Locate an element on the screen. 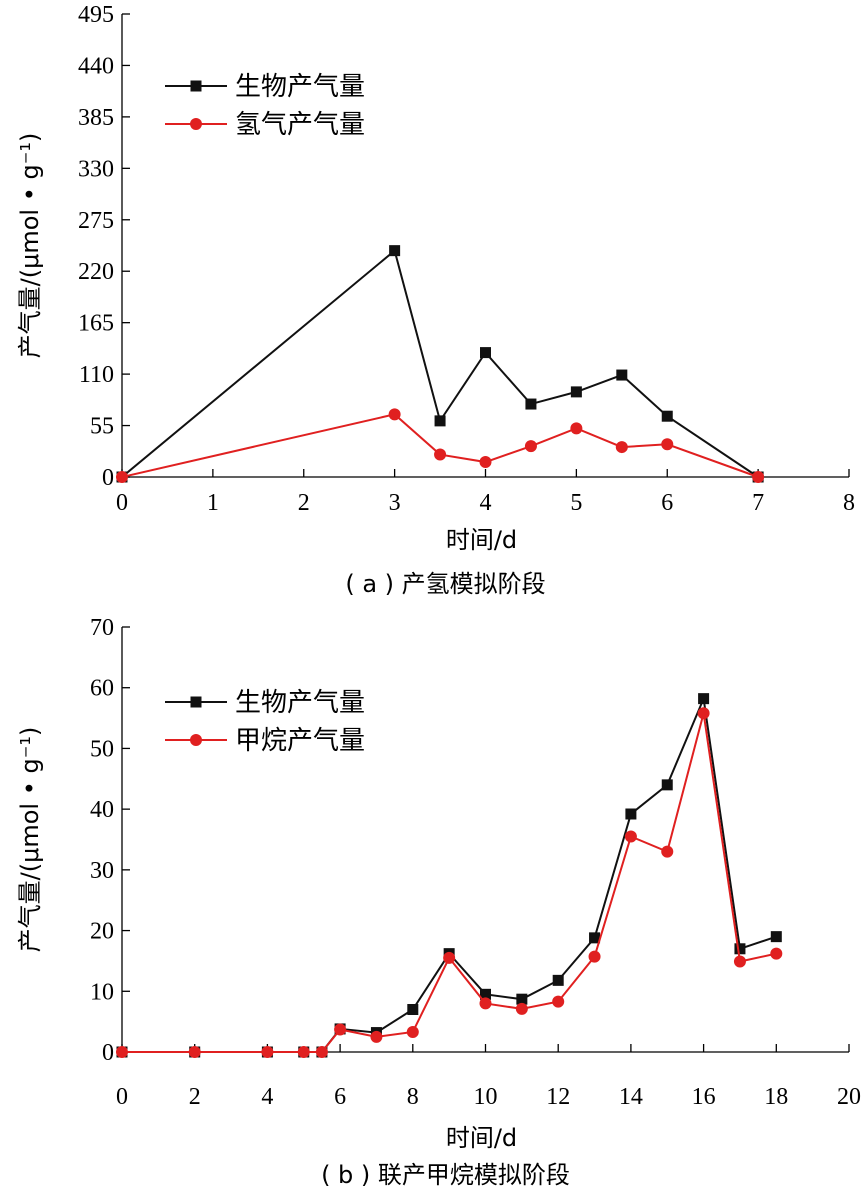 The height and width of the screenshot is (1199, 863). x-tick-label: 10 is located at coordinates (486, 1097).